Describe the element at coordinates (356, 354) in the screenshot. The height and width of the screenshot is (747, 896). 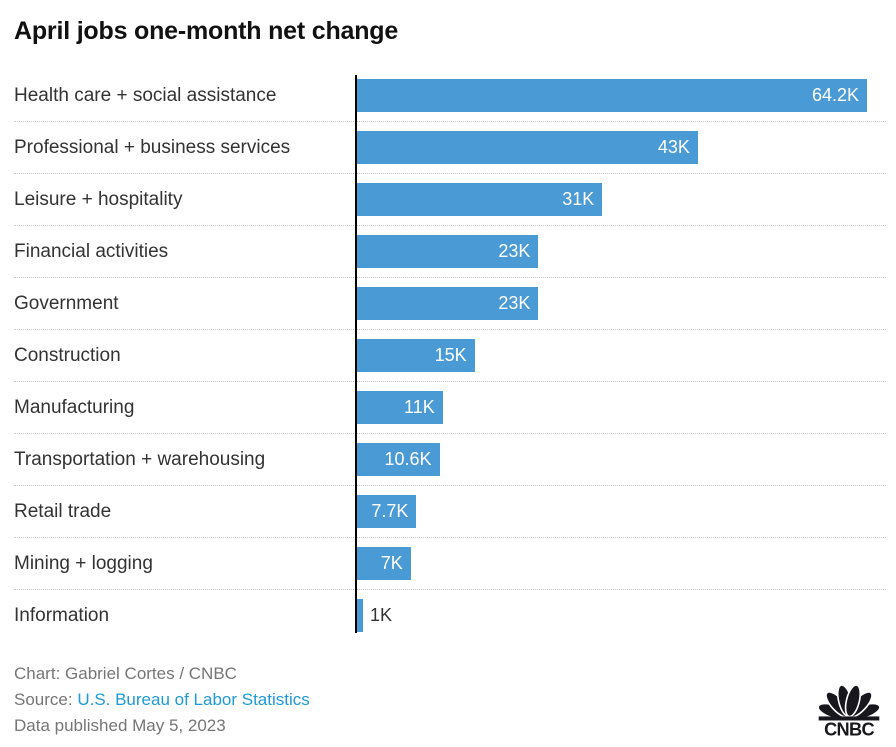
I see `y-axis-line` at that location.